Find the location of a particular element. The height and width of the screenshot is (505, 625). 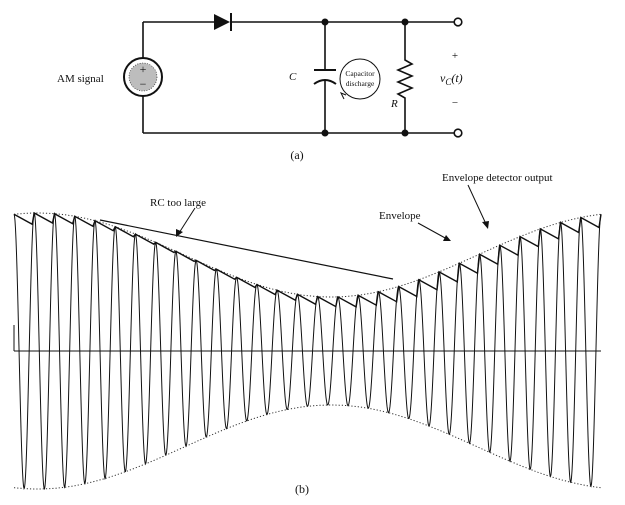

capacitor is located at coordinates (325, 77).